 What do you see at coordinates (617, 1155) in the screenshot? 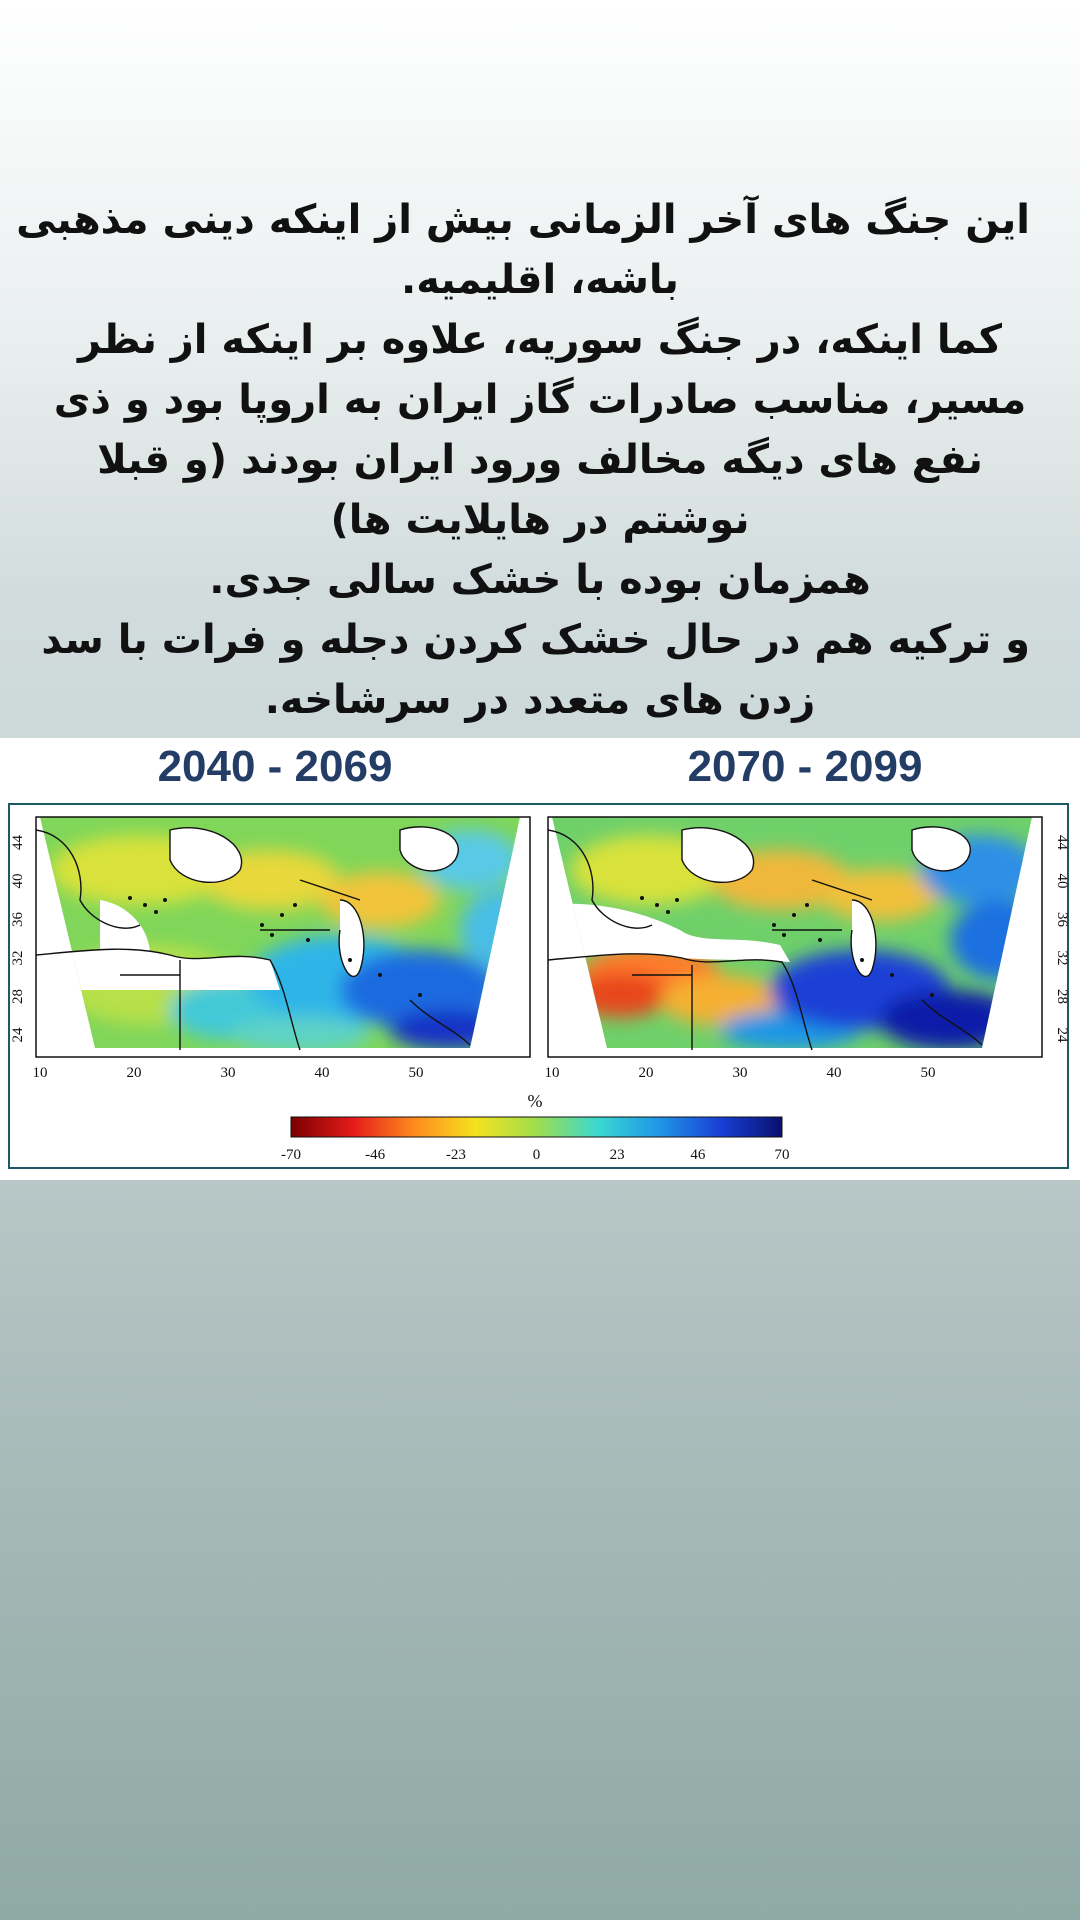
I see `colorbar-tick-label: 23` at bounding box center [617, 1155].